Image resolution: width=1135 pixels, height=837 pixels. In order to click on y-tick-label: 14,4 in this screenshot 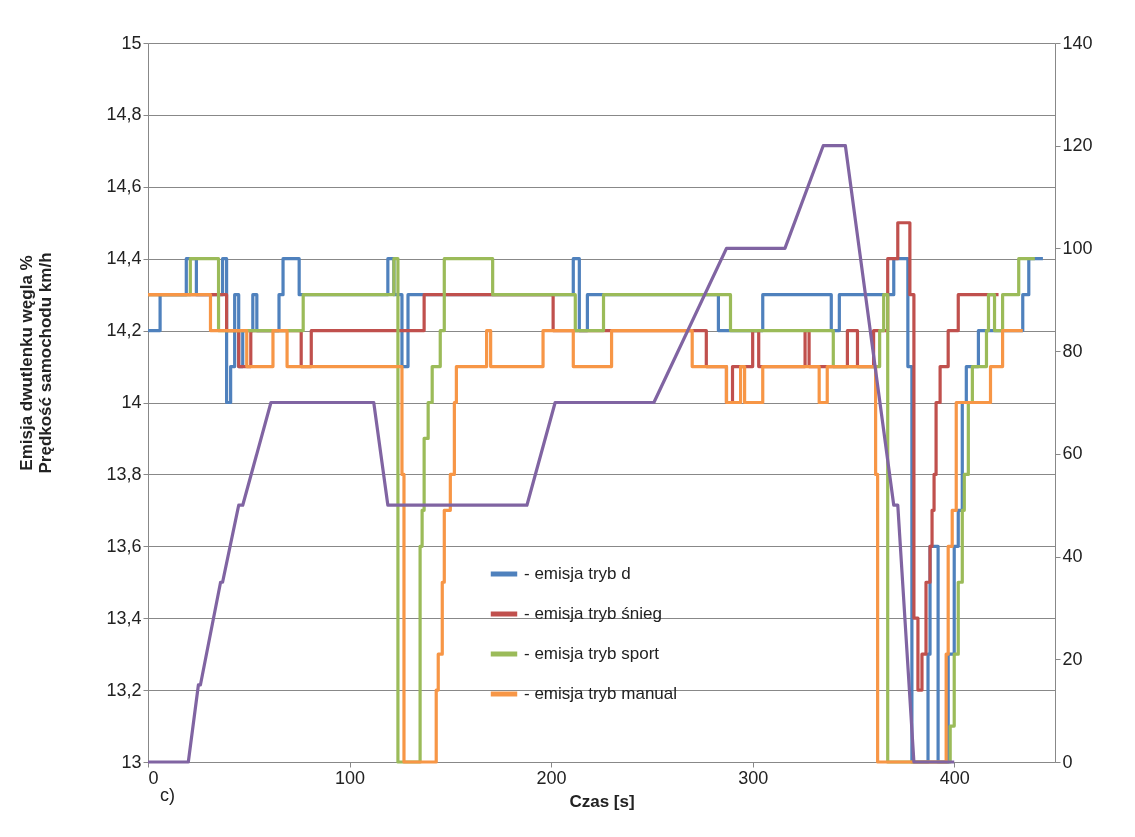, I will do `click(124, 258)`.